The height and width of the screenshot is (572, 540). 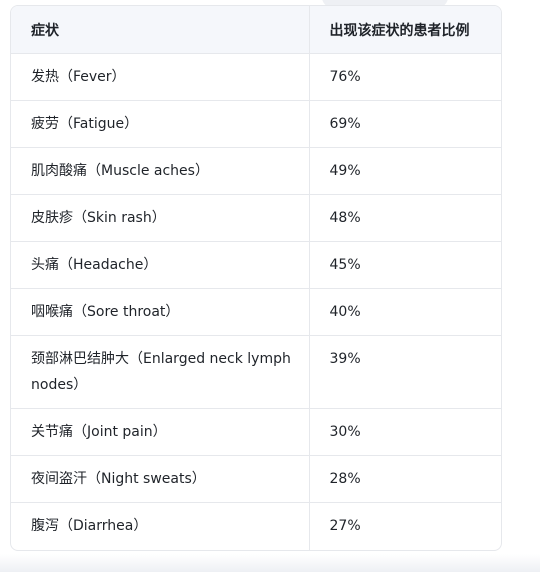 I want to click on cell-symptom: 疲劳（Fatigue）, so click(x=160, y=124).